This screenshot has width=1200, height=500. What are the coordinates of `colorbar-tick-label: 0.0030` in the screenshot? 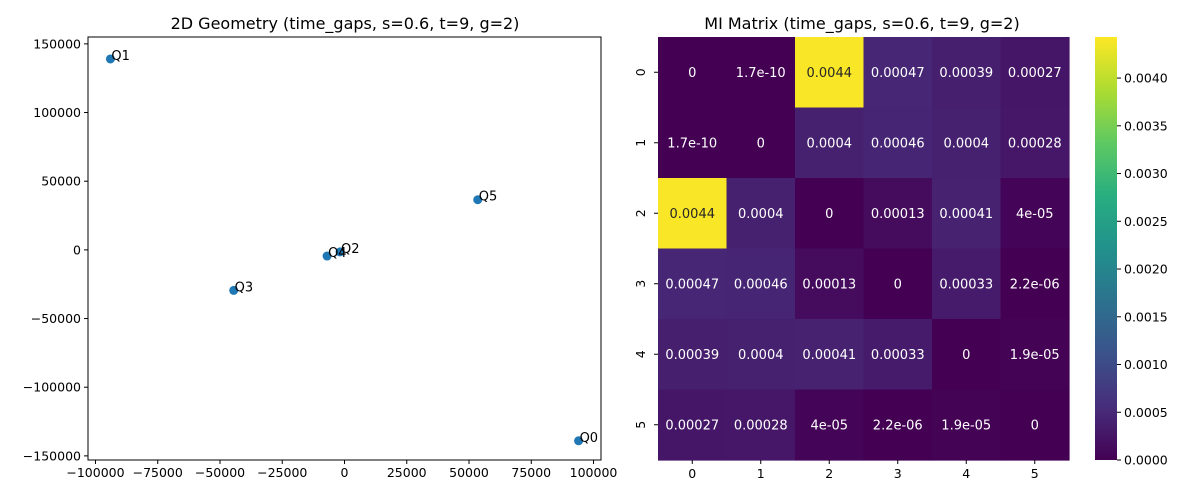 It's located at (1146, 173).